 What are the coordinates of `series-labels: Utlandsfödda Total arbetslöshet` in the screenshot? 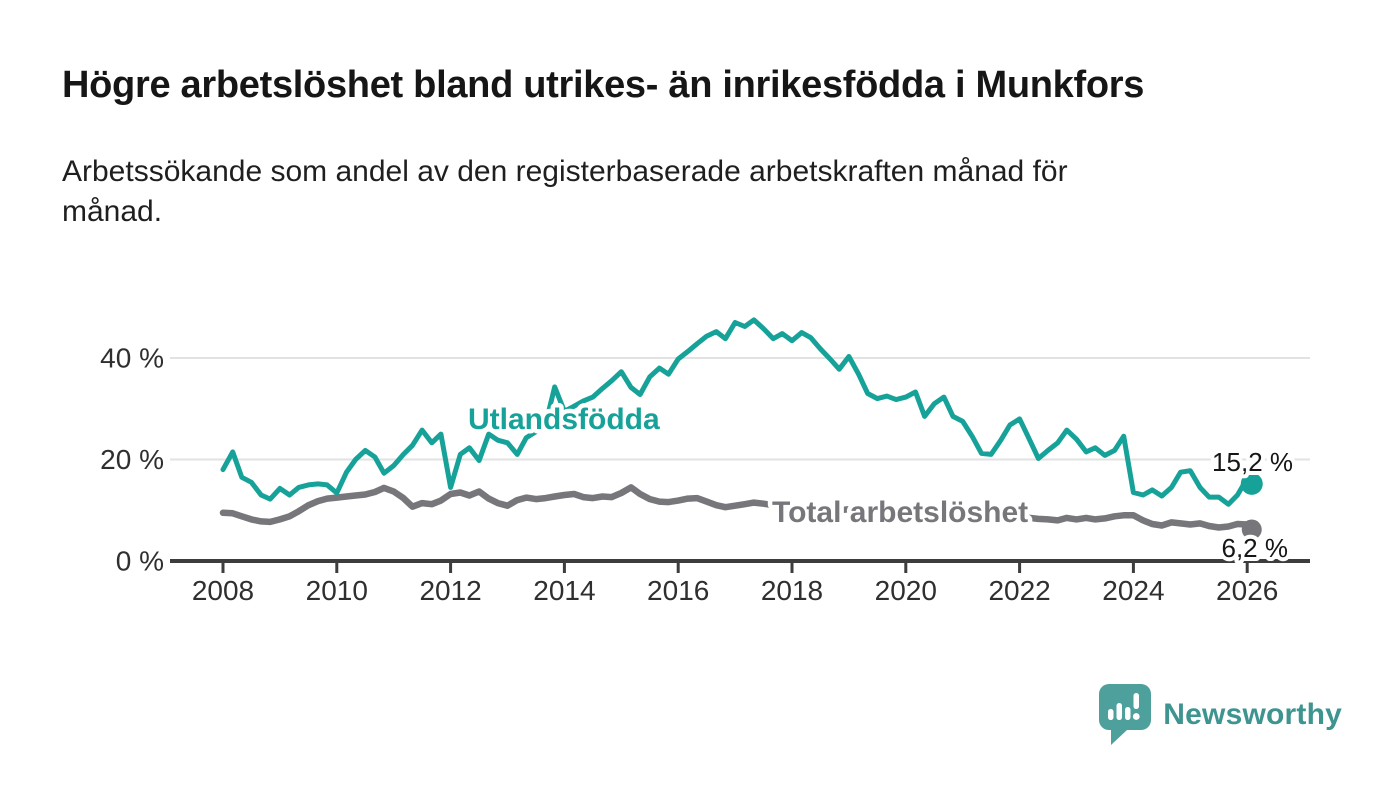 It's located at (748, 466).